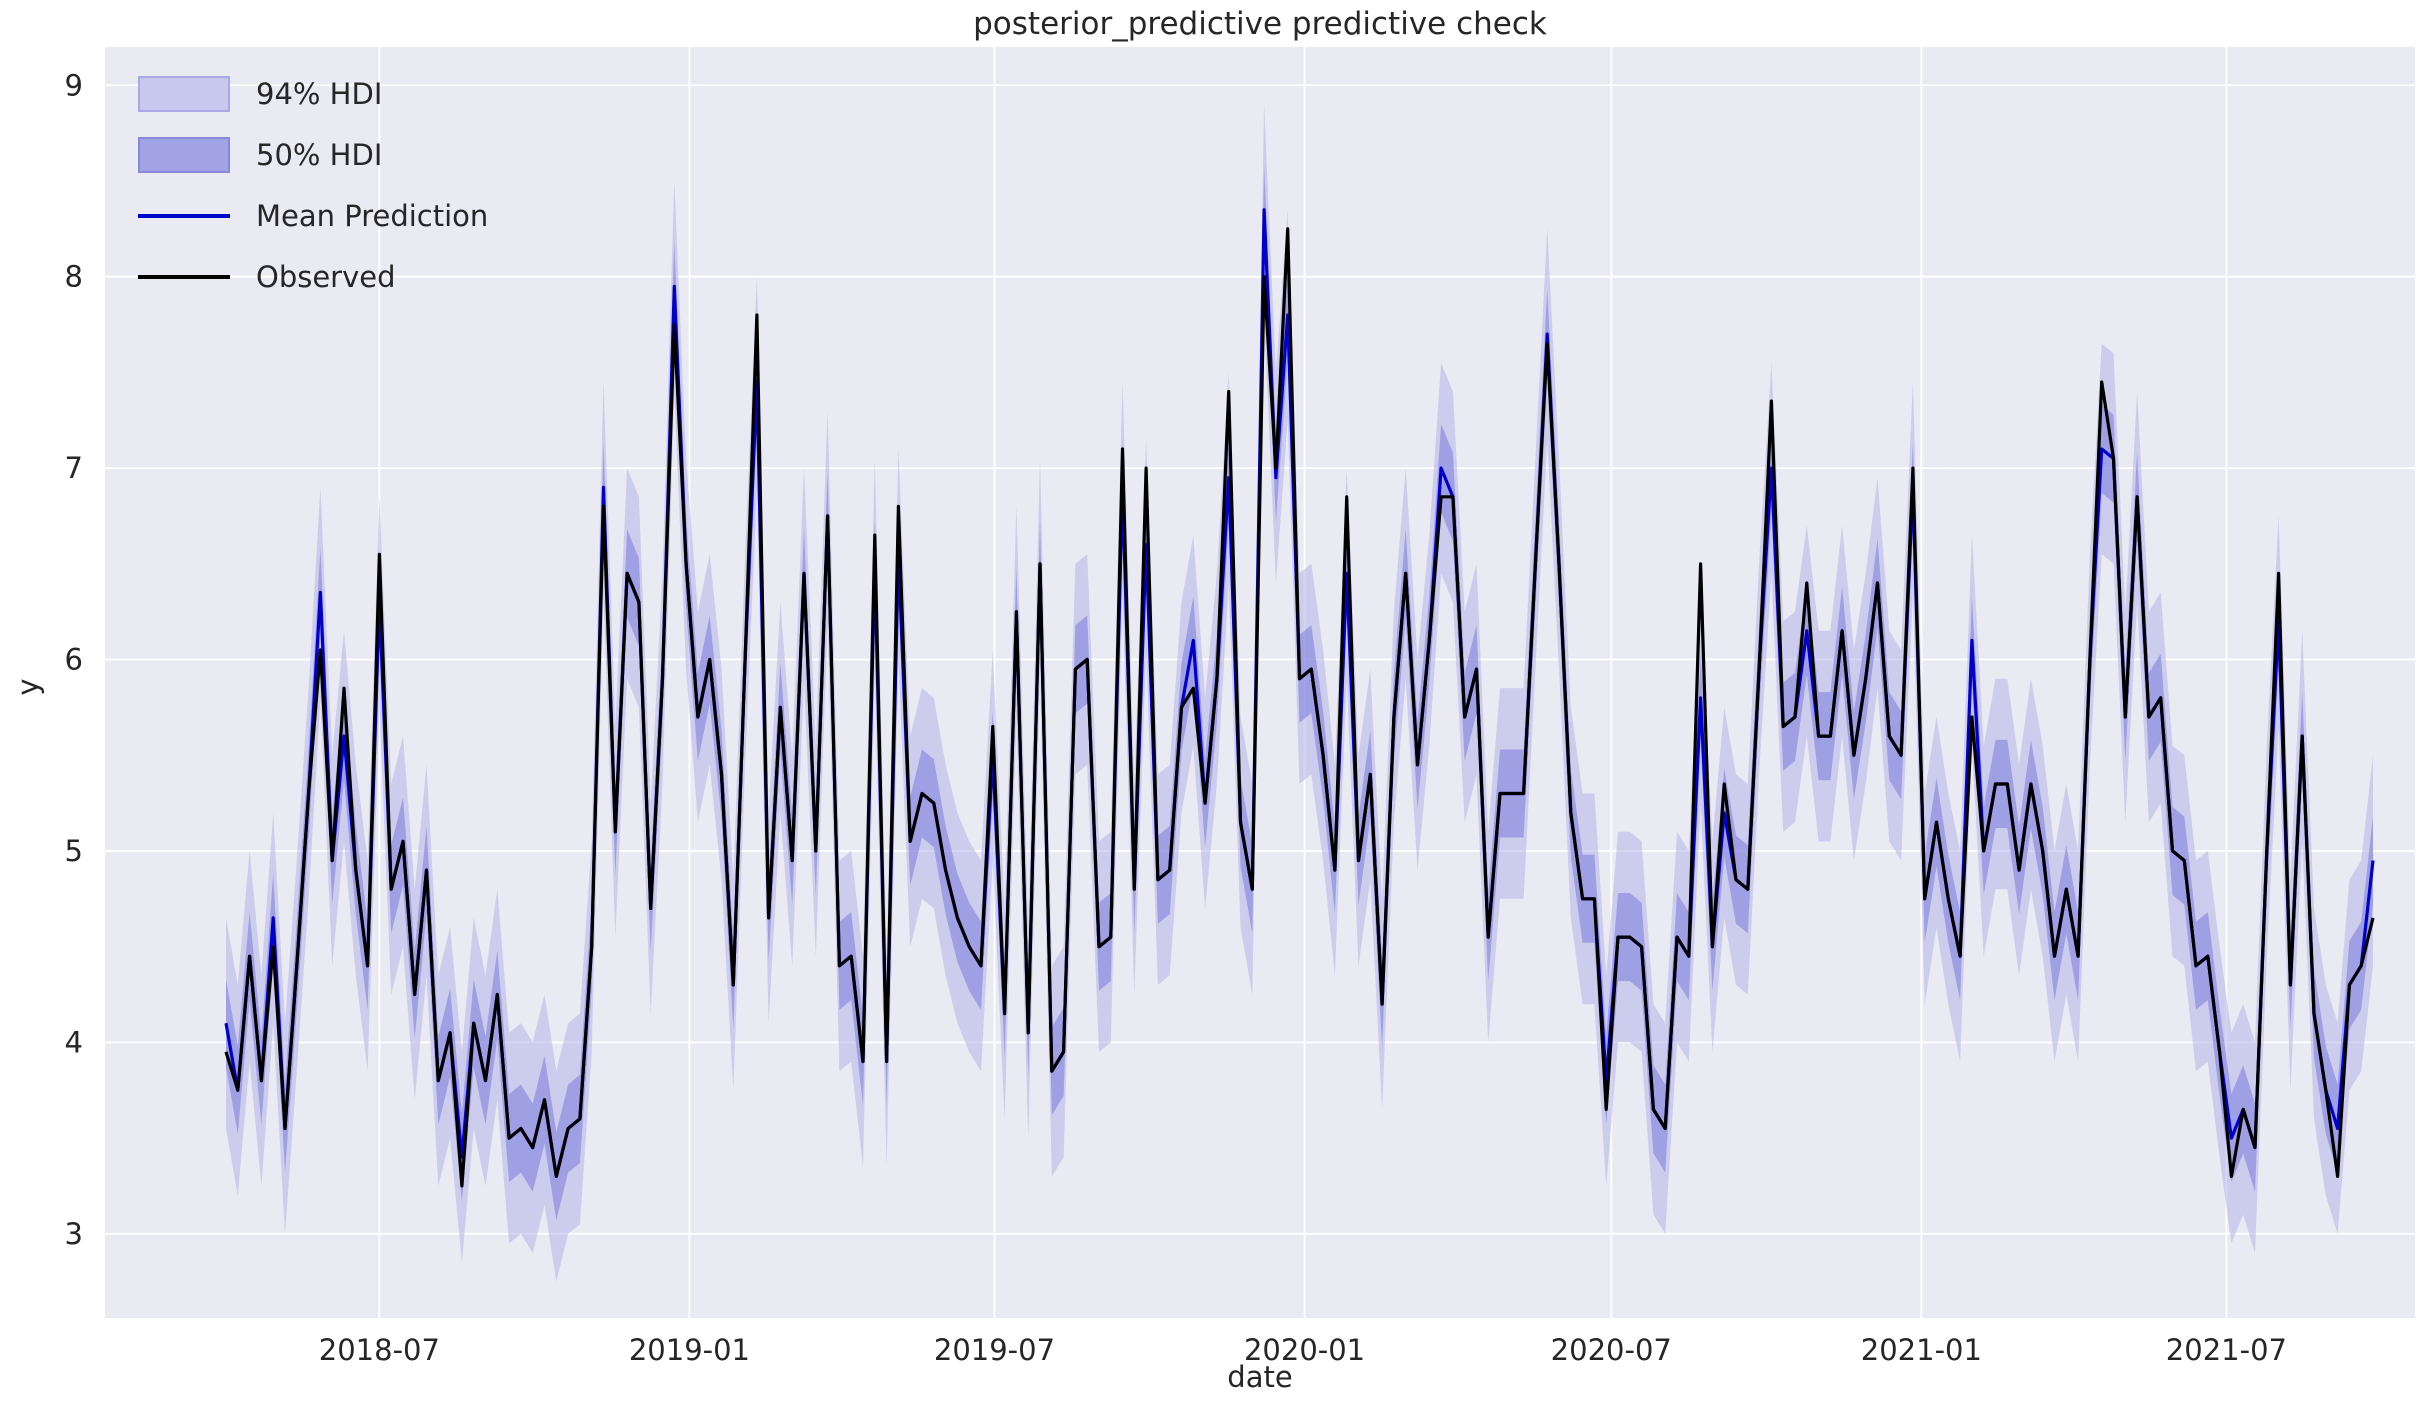  I want to click on legend-item: Mean Prediction, so click(313, 216).